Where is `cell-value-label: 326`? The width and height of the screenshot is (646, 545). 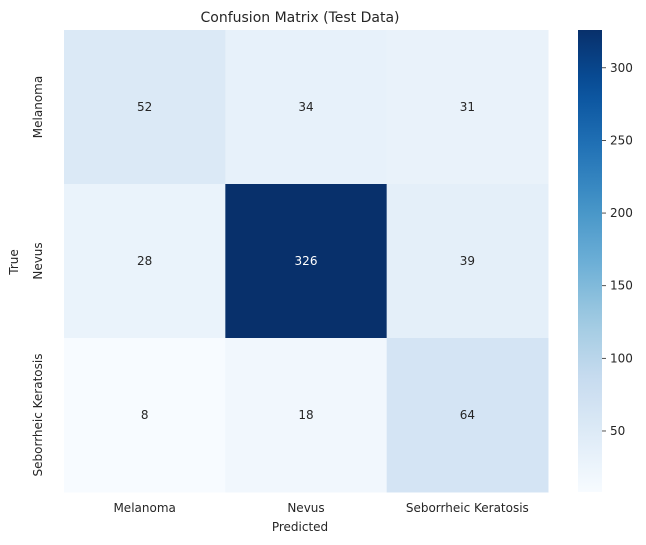 cell-value-label: 326 is located at coordinates (306, 261).